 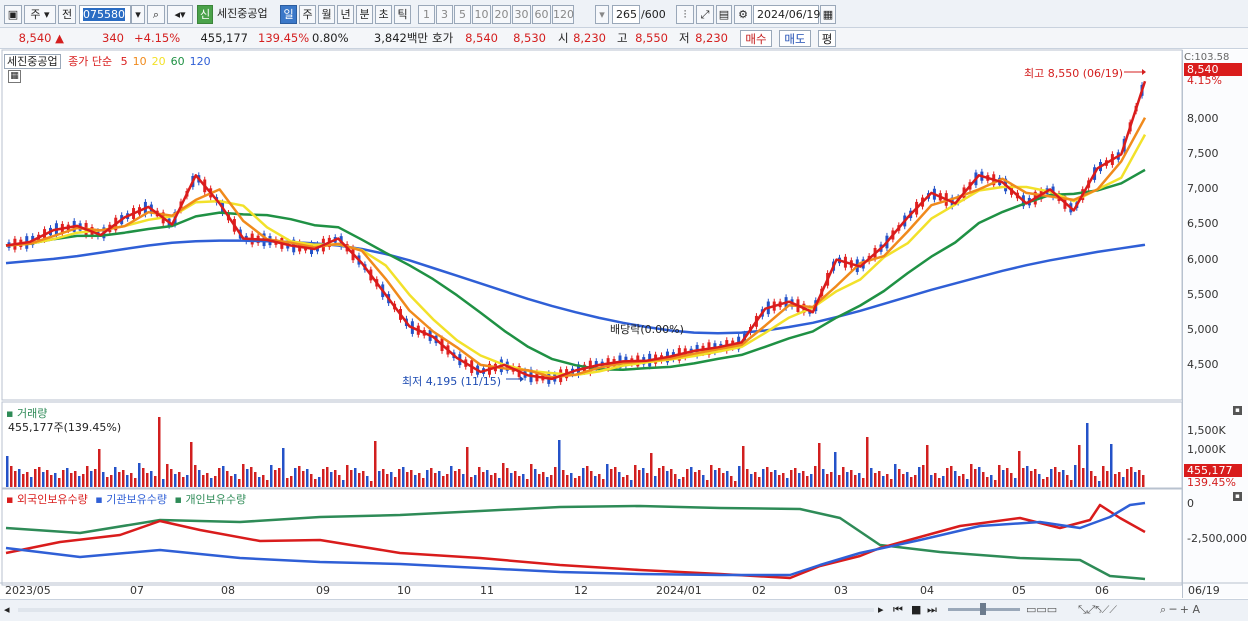 I want to click on minute-tab: 30, so click(x=521, y=14).